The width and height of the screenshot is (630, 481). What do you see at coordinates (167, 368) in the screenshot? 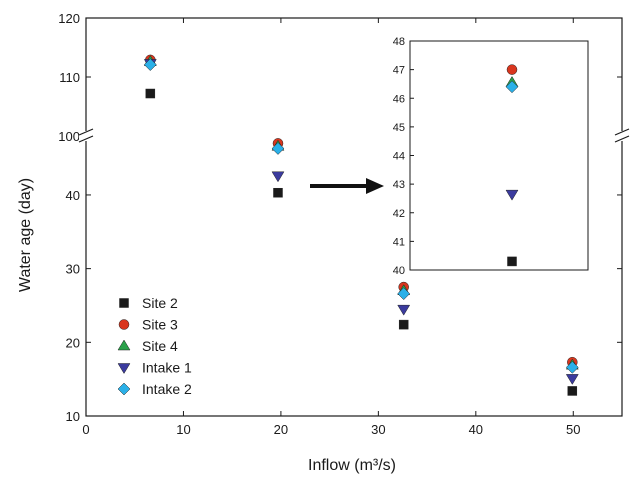
I see `legend-label: Intake 1` at bounding box center [167, 368].